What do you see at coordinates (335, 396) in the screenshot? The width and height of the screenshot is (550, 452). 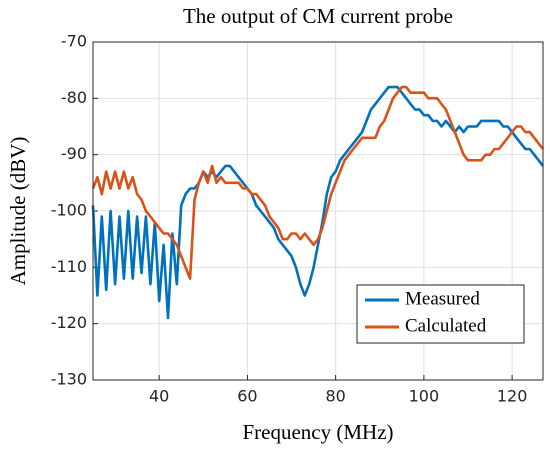 I see `x-tick-label: 80` at bounding box center [335, 396].